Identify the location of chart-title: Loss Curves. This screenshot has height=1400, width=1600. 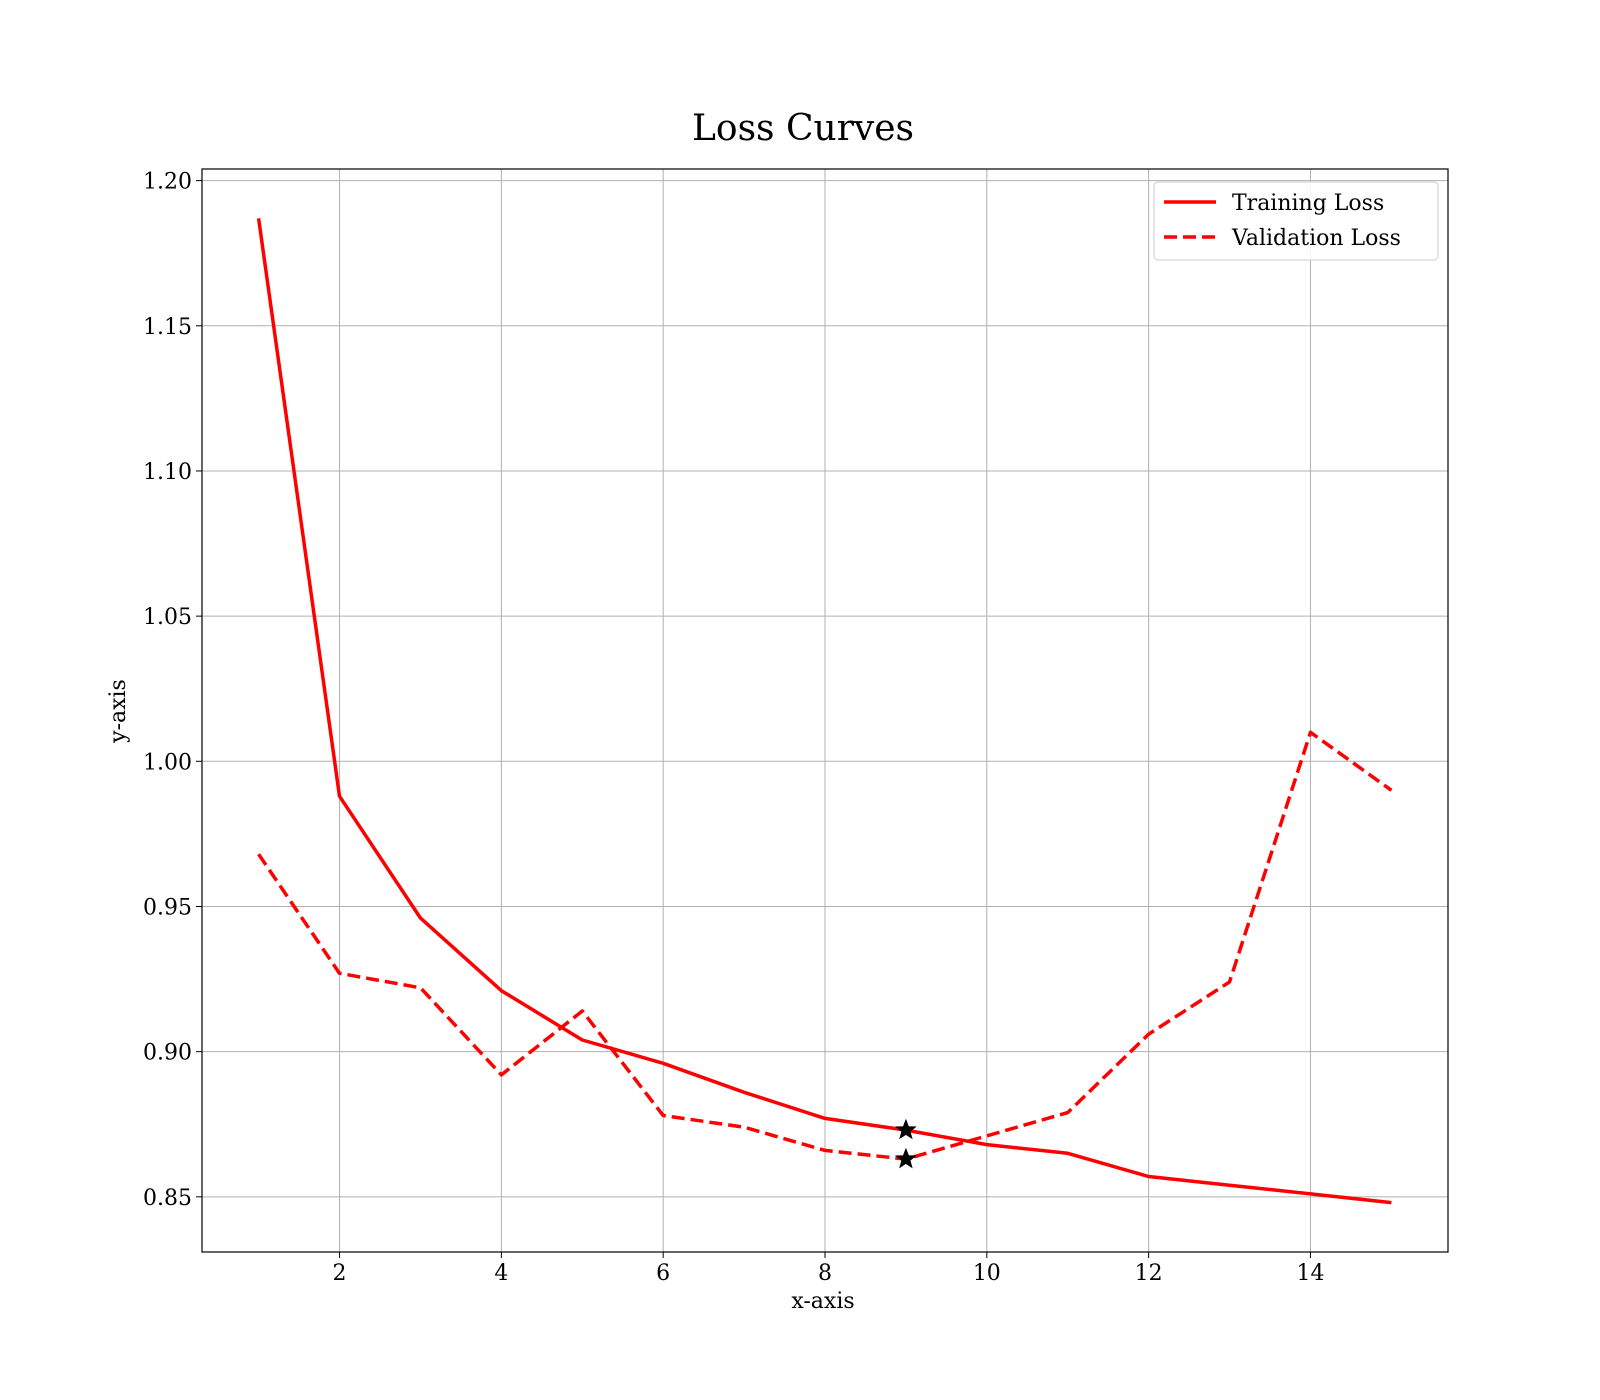
(803, 128).